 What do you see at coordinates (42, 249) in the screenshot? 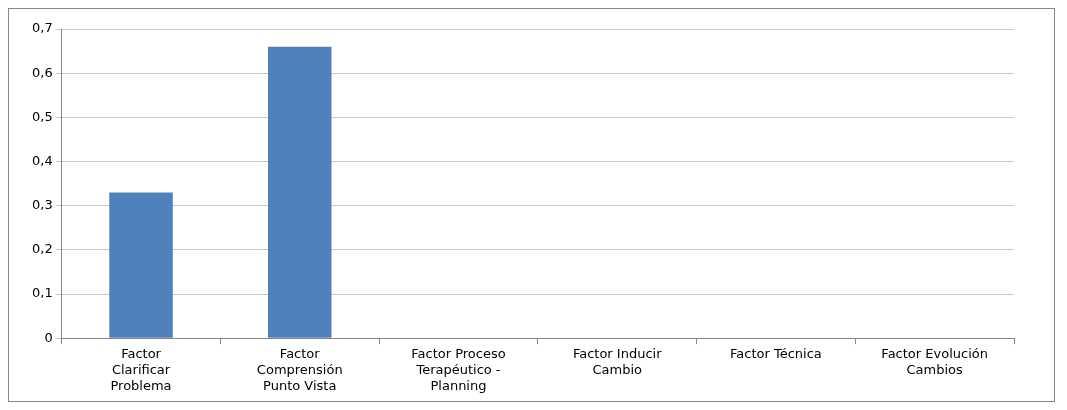
I see `y-tick-label: 0,2` at bounding box center [42, 249].